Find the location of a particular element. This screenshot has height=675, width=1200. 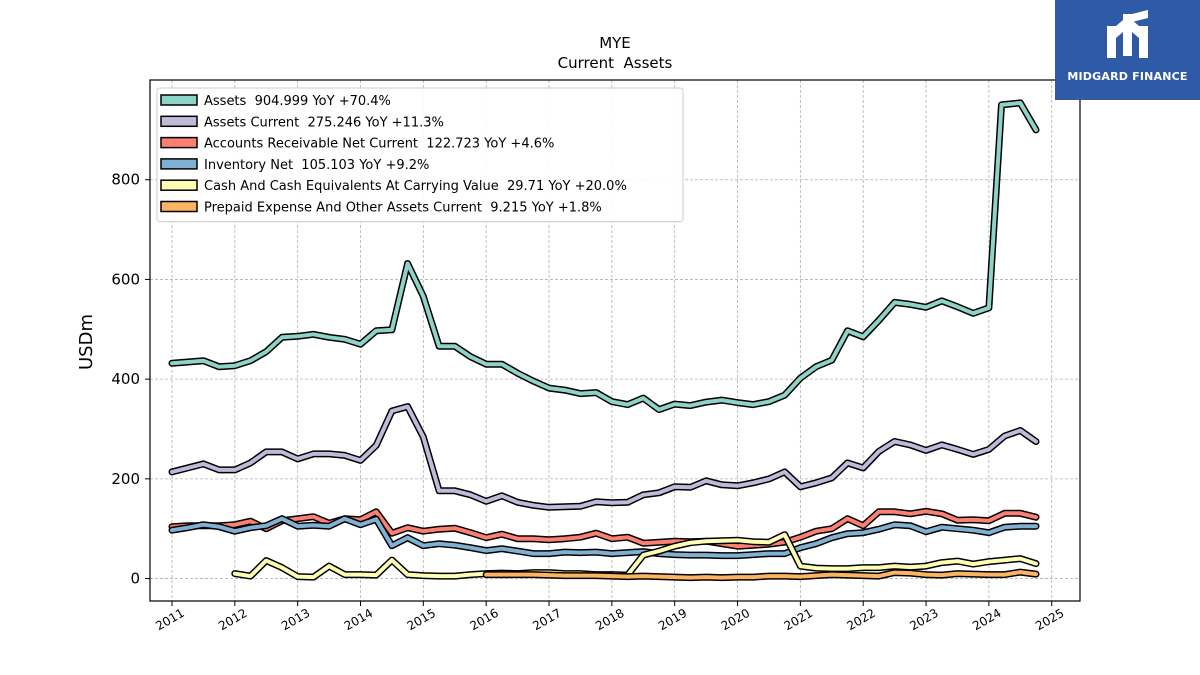

brand-logo: MIDGARD FINANCE is located at coordinates (1127, 50).